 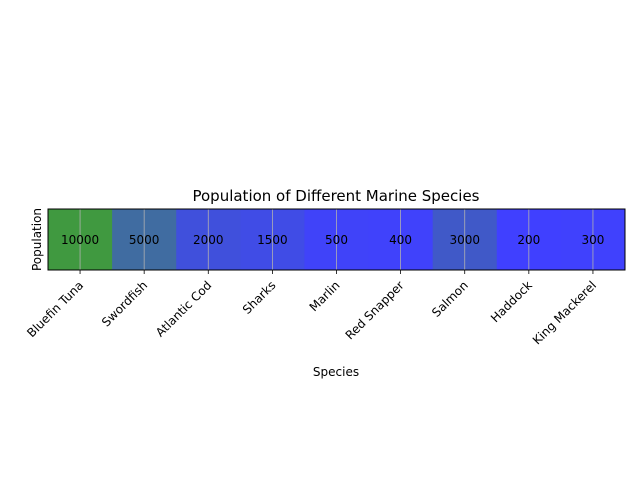 What do you see at coordinates (208, 240) in the screenshot?
I see `data-label: 2000` at bounding box center [208, 240].